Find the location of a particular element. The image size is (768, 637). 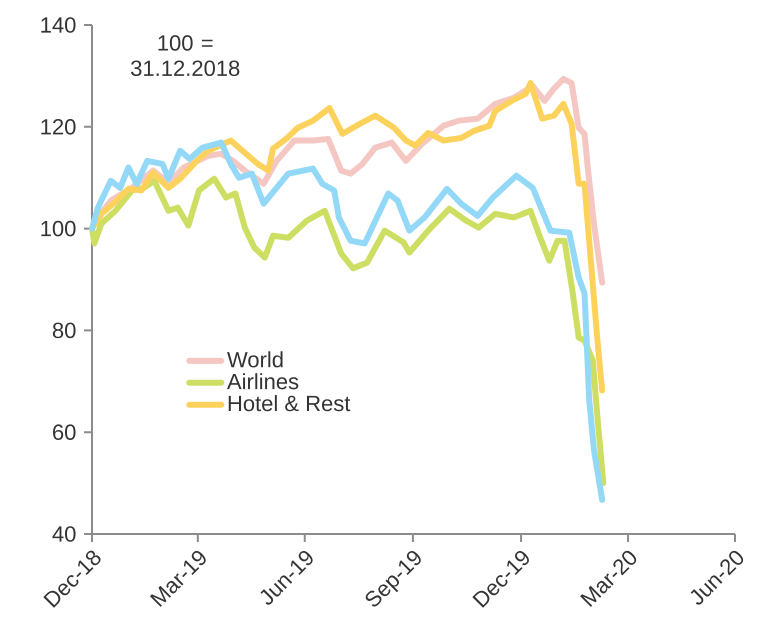

y-tick-label: 140 is located at coordinates (58, 25).